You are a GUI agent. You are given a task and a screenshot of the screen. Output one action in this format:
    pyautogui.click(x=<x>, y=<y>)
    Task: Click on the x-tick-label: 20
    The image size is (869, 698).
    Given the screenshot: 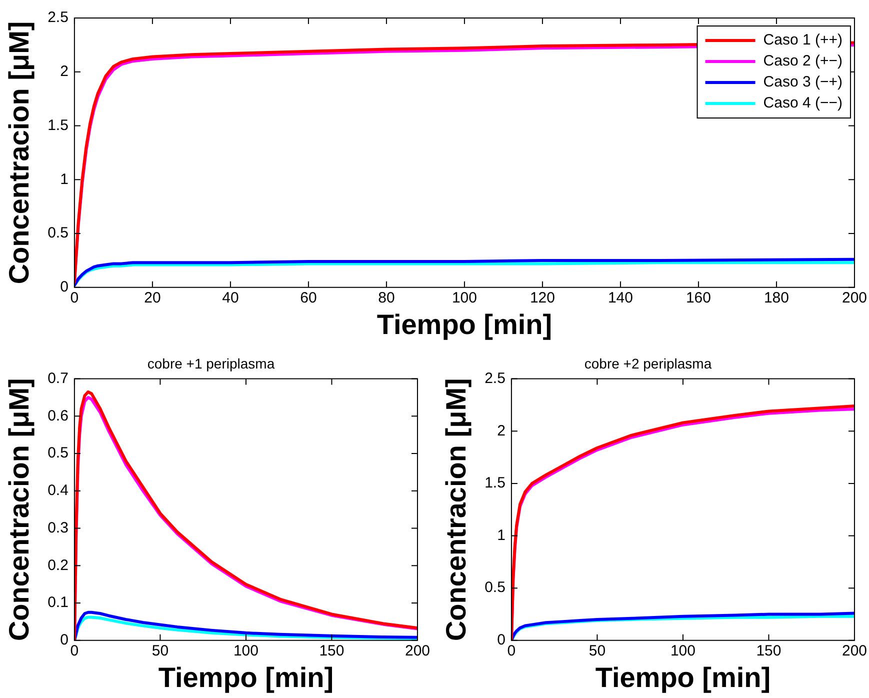 What is the action you would take?
    pyautogui.click(x=152, y=298)
    